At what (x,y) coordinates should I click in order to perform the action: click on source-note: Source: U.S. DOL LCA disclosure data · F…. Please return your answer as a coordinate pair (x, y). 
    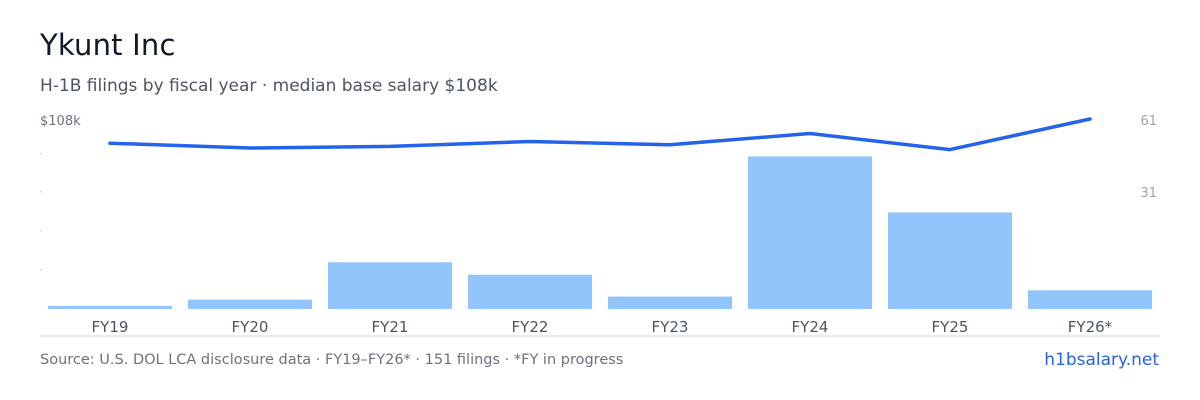
    Looking at the image, I should click on (332, 360).